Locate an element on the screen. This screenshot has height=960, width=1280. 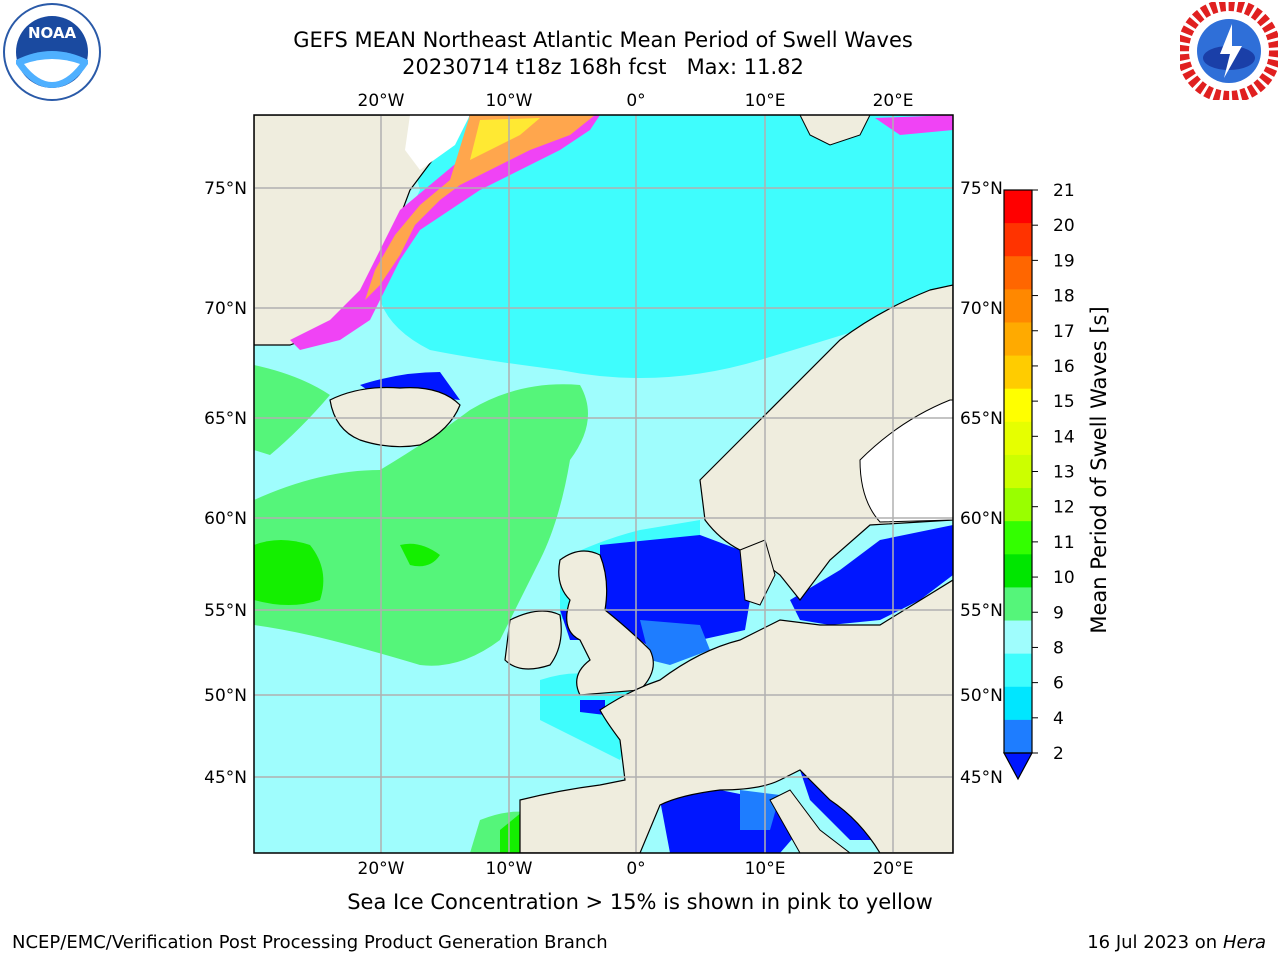
colorbar-tick-label: 11 is located at coordinates (1064, 543).